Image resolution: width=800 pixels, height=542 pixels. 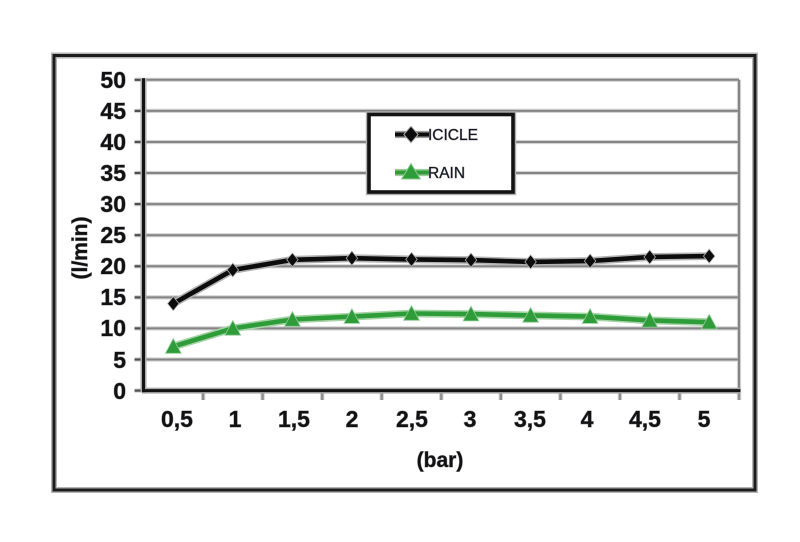 What do you see at coordinates (453, 135) in the screenshot?
I see `svg-text: ICICLE` at bounding box center [453, 135].